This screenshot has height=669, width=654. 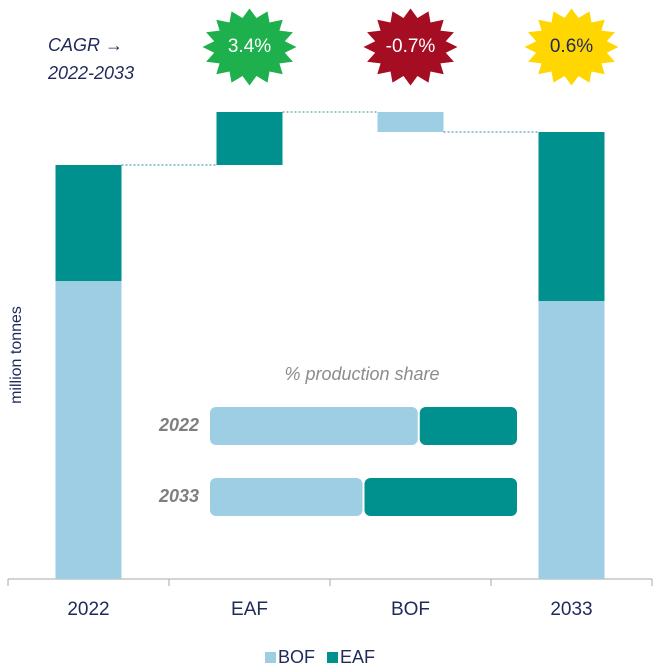 What do you see at coordinates (88, 609) in the screenshot?
I see `x-tick-label: 2022` at bounding box center [88, 609].